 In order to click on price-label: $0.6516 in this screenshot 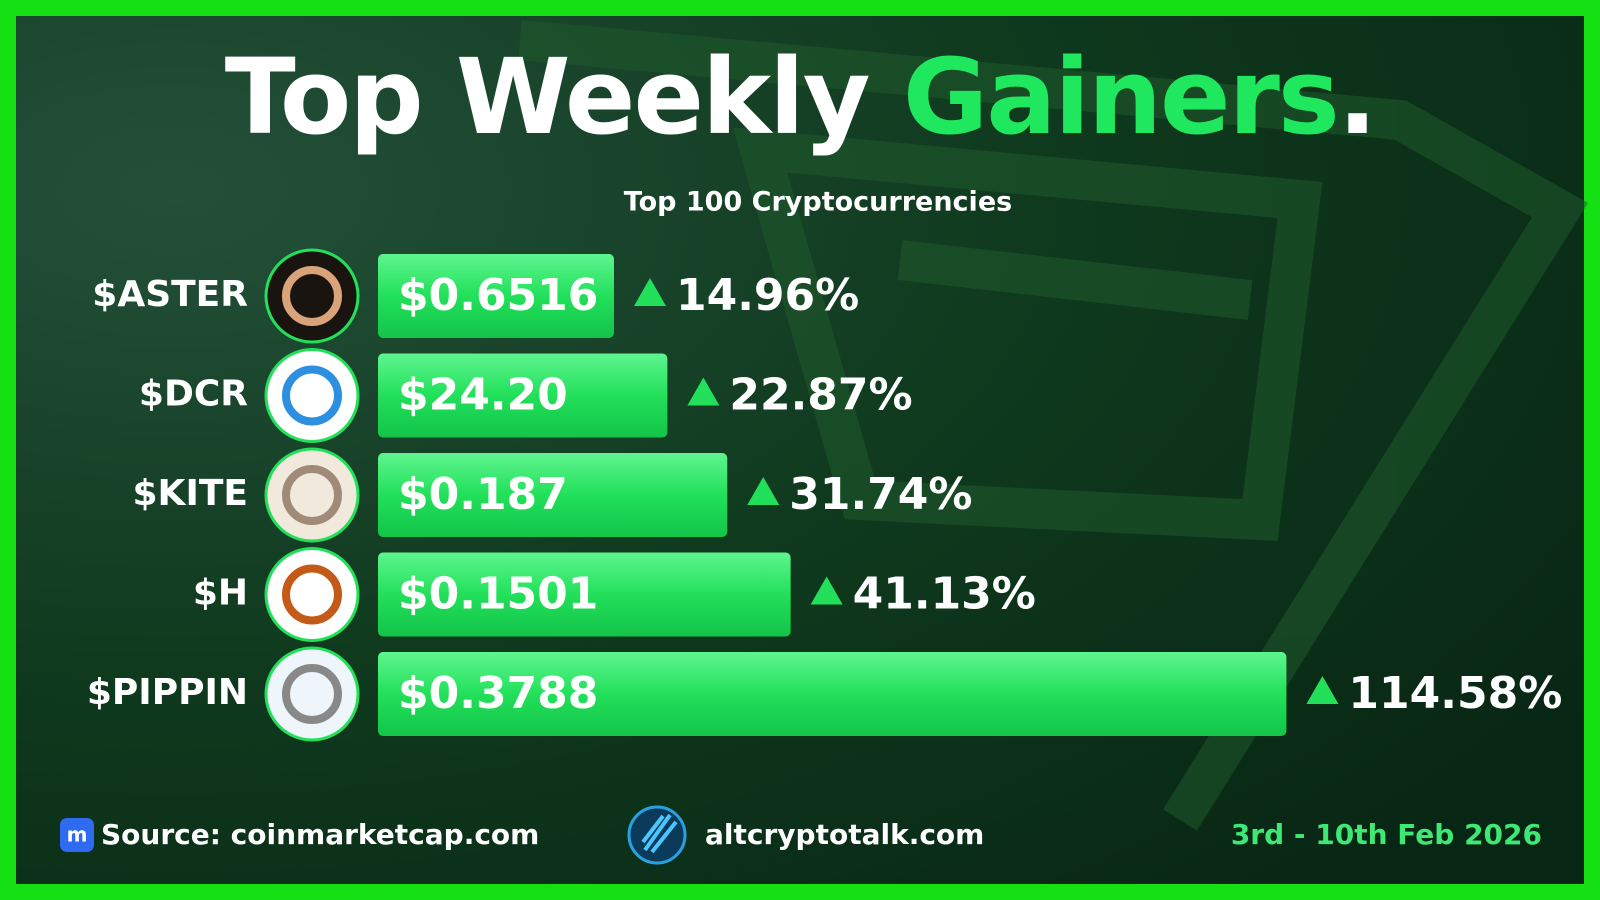, I will do `click(498, 295)`.